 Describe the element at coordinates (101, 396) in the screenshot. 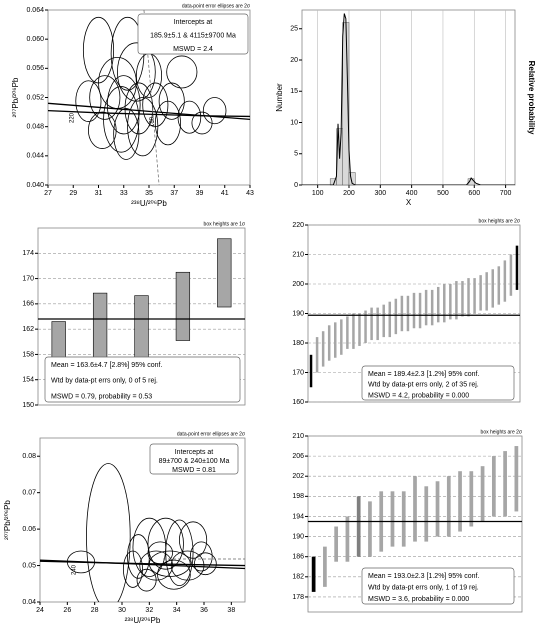

I see `info-text: MSWD = 0.79, probability = 0.53` at that location.